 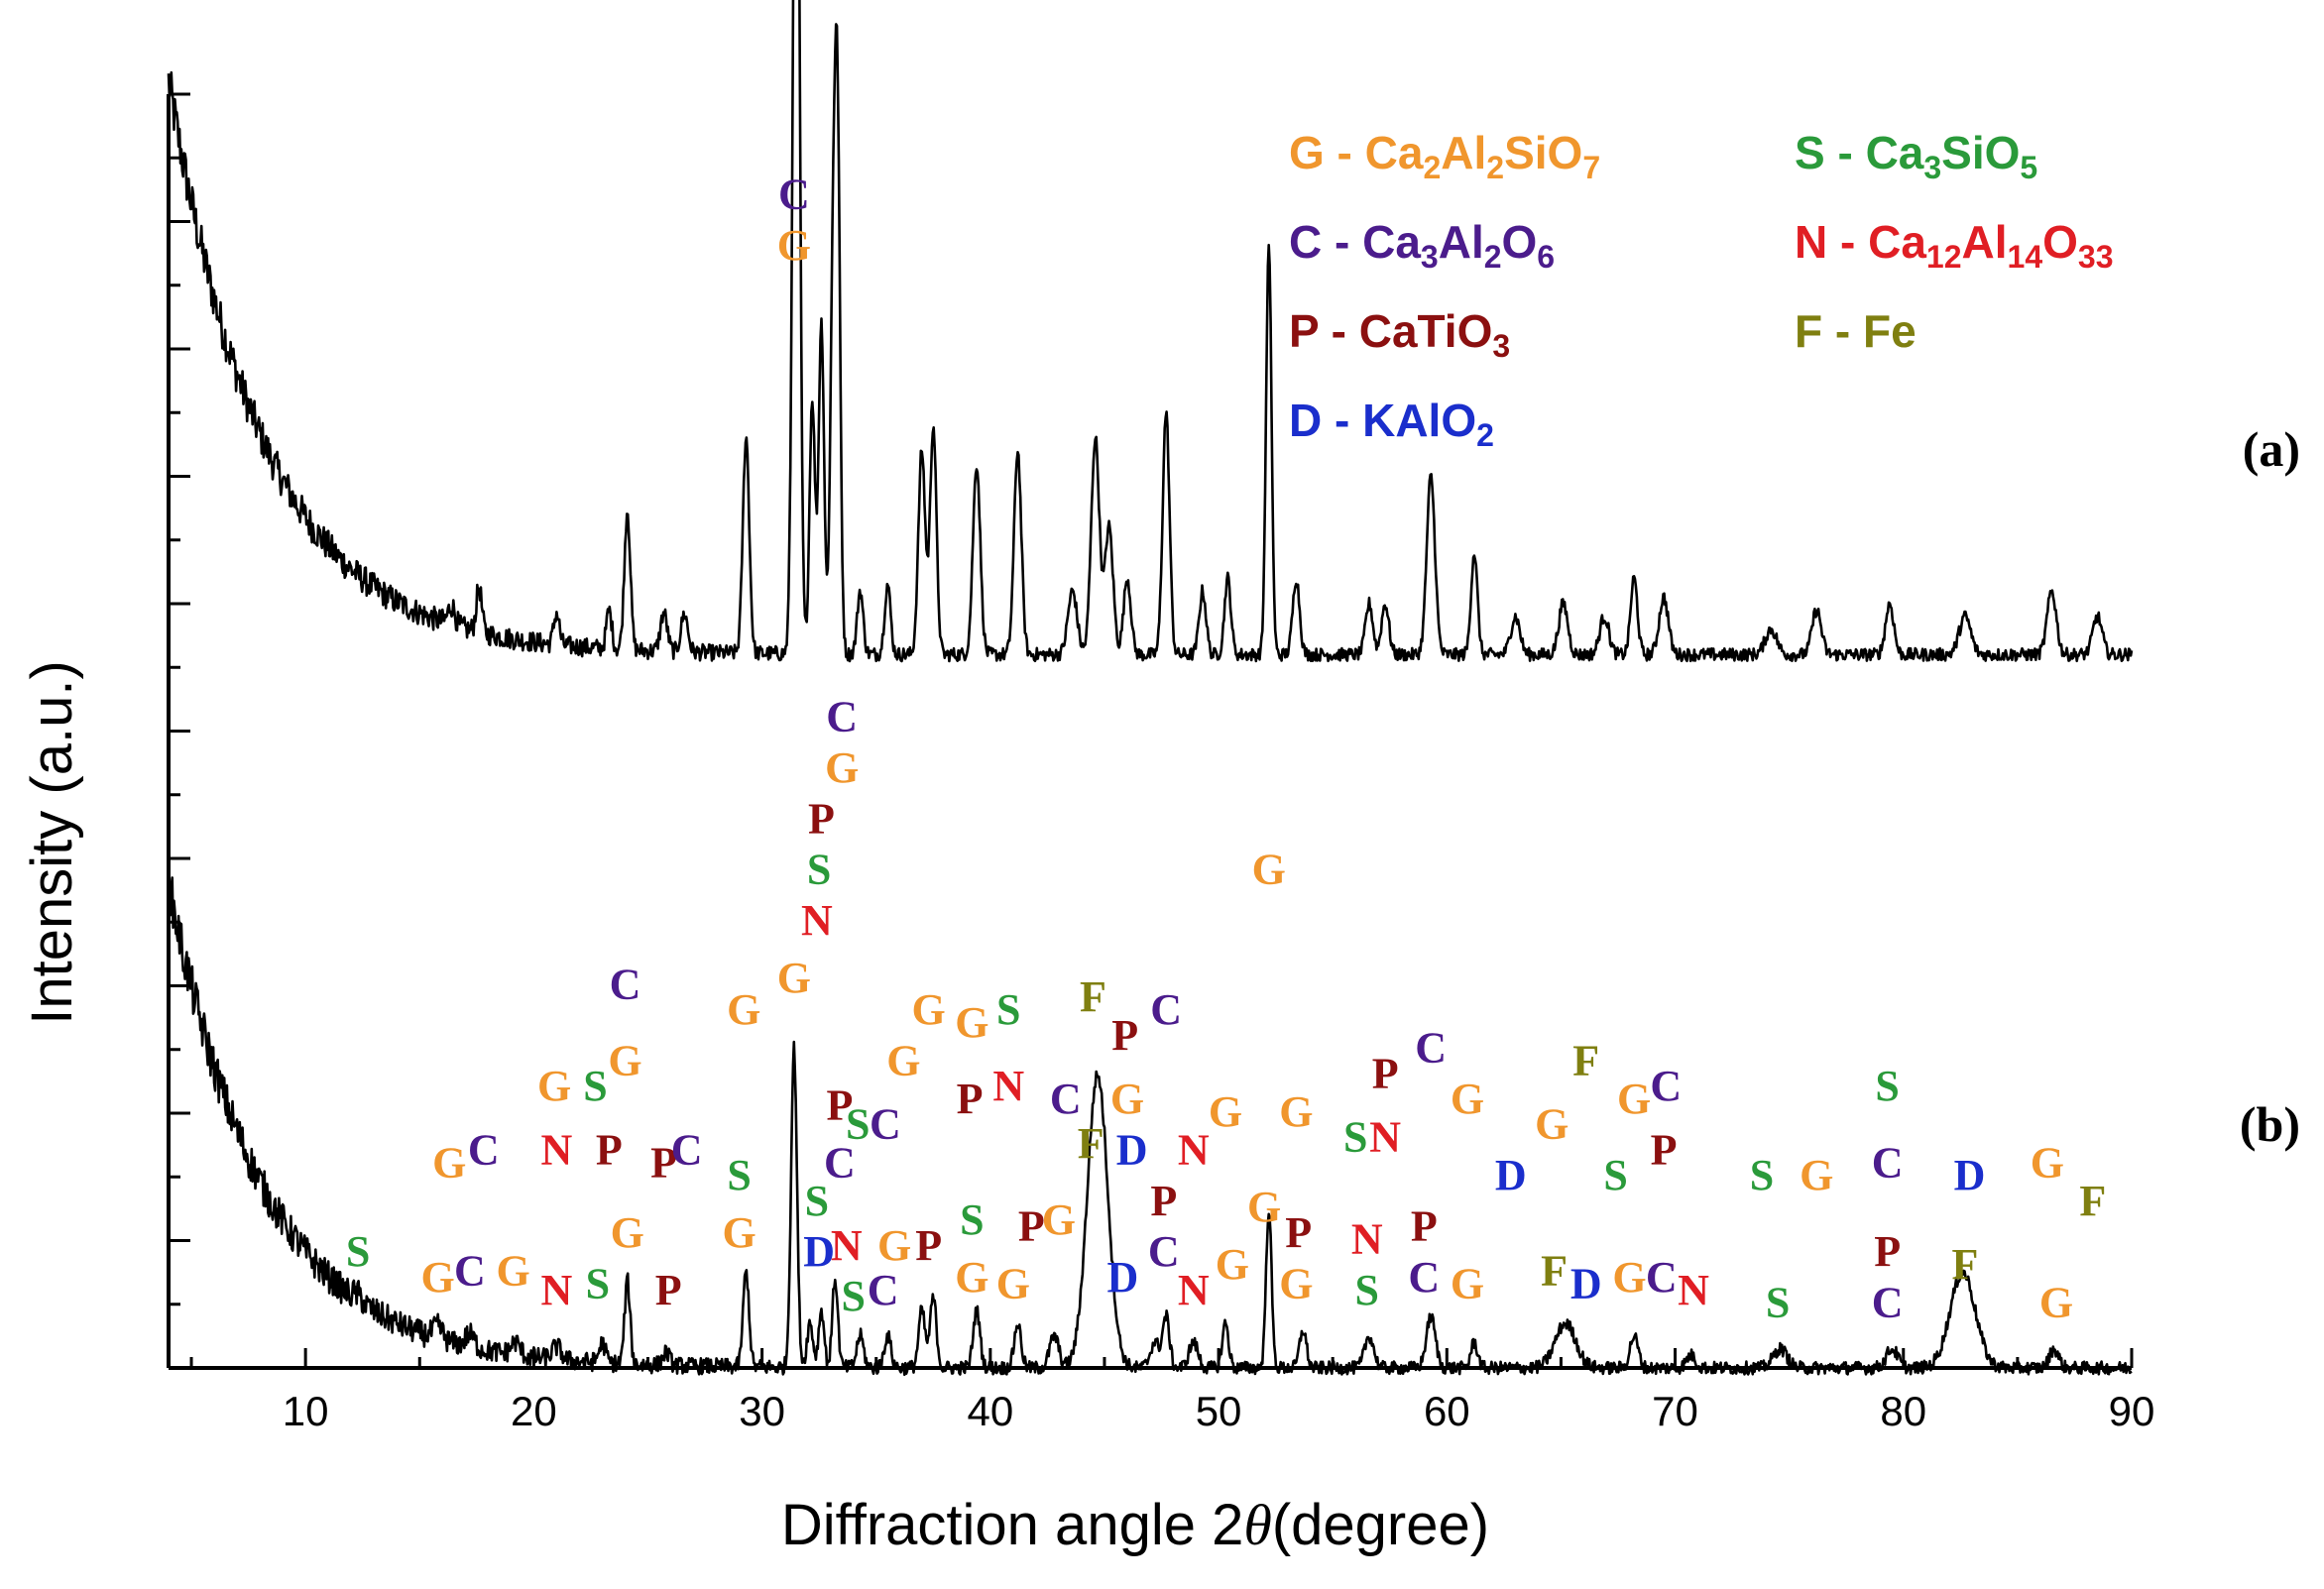 What do you see at coordinates (1903, 1411) in the screenshot?
I see `x-tick-label: 80` at bounding box center [1903, 1411].